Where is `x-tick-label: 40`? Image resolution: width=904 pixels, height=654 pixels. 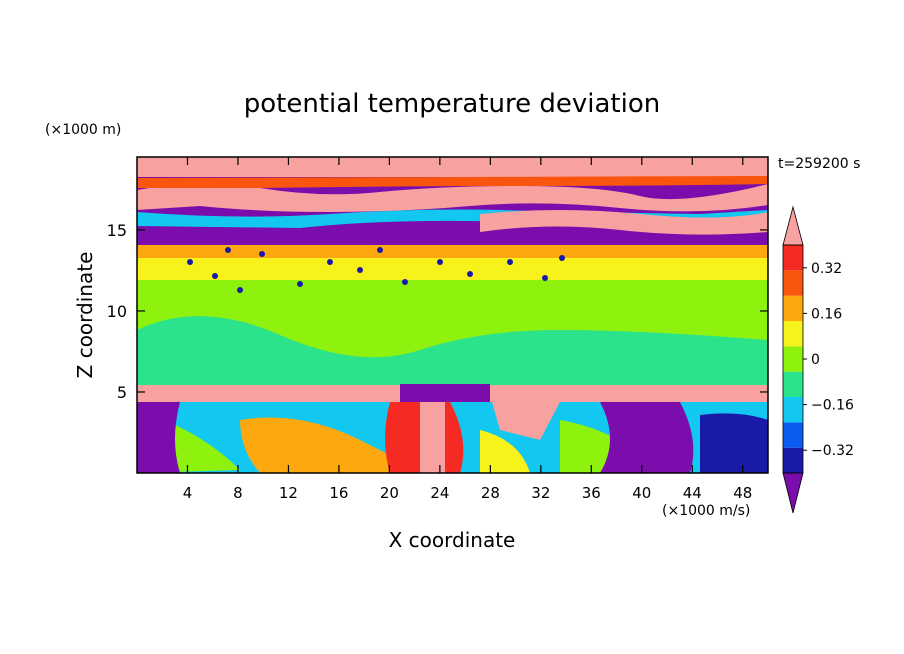 x-tick-label: 40 is located at coordinates (641, 493).